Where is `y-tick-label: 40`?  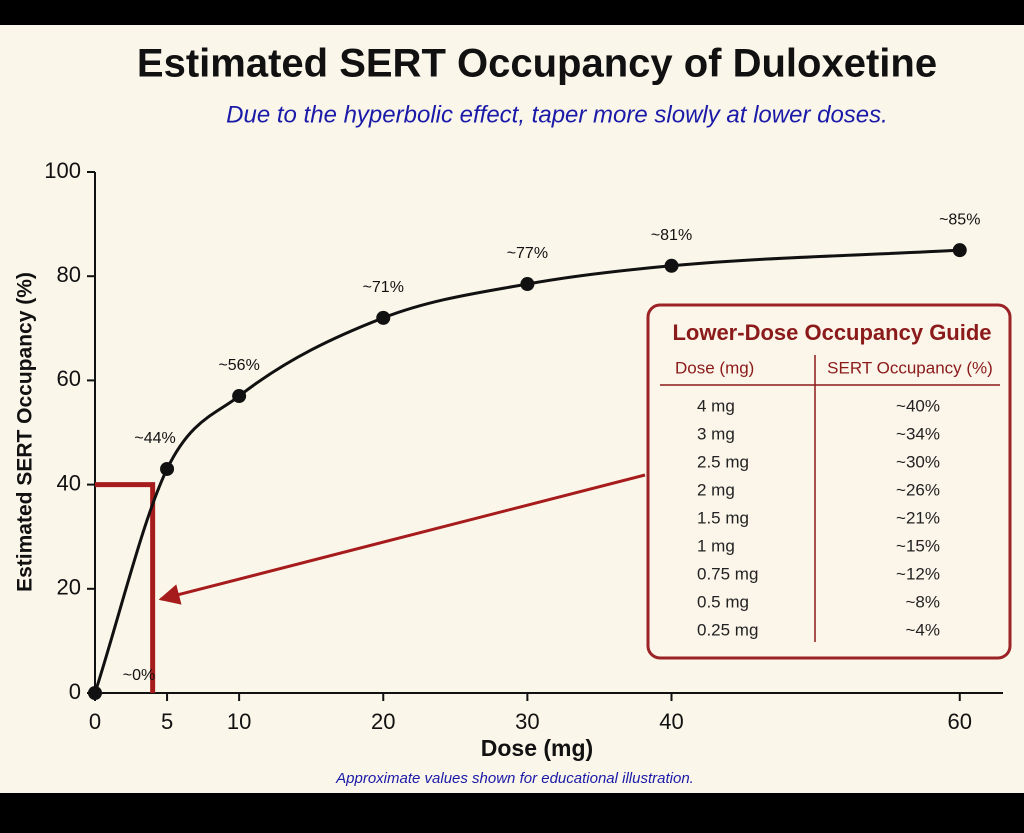
y-tick-label: 40 is located at coordinates (69, 482).